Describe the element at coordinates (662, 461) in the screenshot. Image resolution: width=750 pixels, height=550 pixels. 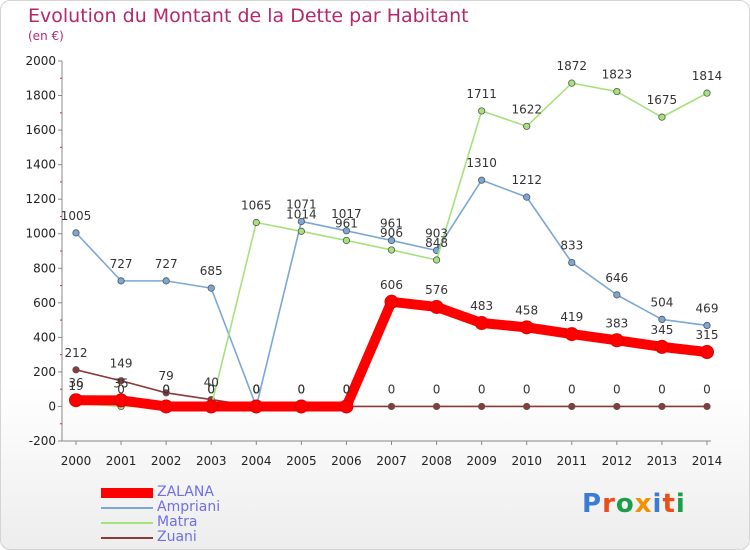
I see `x-tick-label: 2013` at that location.